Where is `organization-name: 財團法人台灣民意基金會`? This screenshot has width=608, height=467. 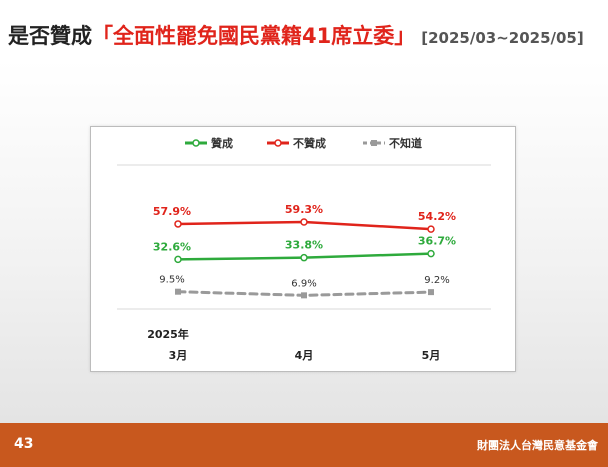 organization-name: 財團法人台灣民意基金會 is located at coordinates (537, 445).